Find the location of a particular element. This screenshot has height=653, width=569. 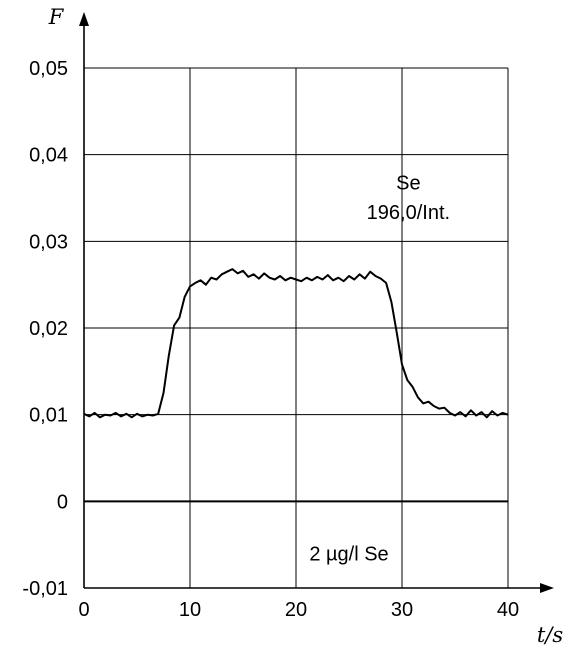

annotations: Se 196,0/Int. 2 µg/l Se is located at coordinates (379, 368).